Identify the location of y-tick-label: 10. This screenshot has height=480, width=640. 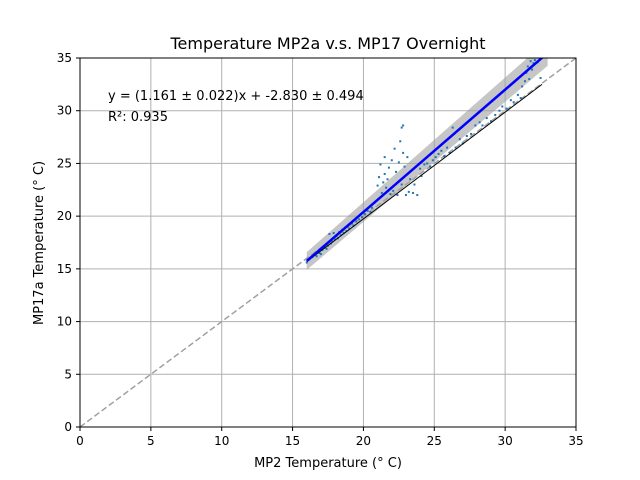
(64, 322).